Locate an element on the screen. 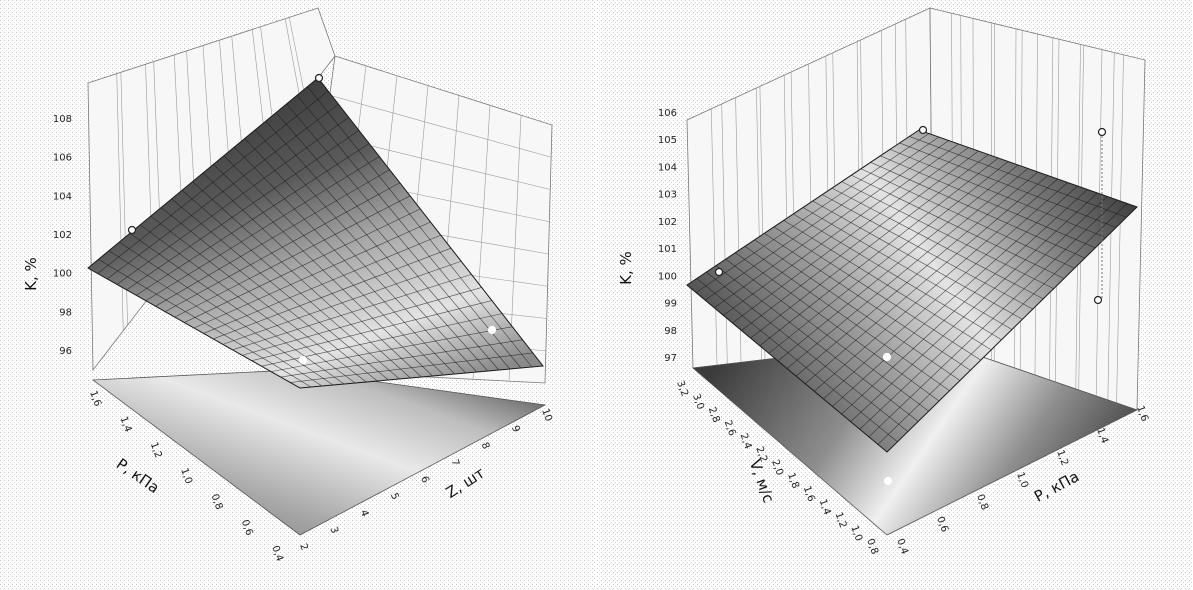 This screenshot has height=590, width=1193. tick-label: 2 is located at coordinates (303, 547).